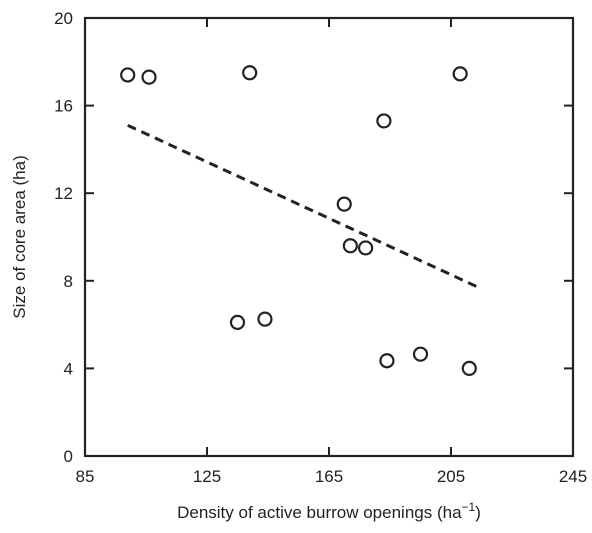 Image resolution: width=592 pixels, height=533 pixels. I want to click on y-tick-label: 0, so click(68, 456).